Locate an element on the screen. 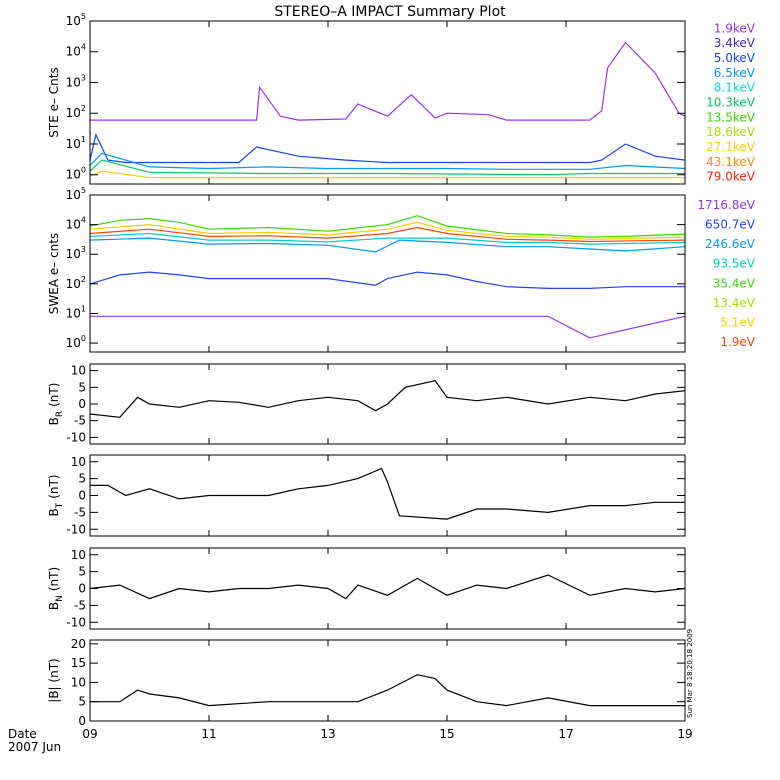  bmag-frame is located at coordinates (387, 680).